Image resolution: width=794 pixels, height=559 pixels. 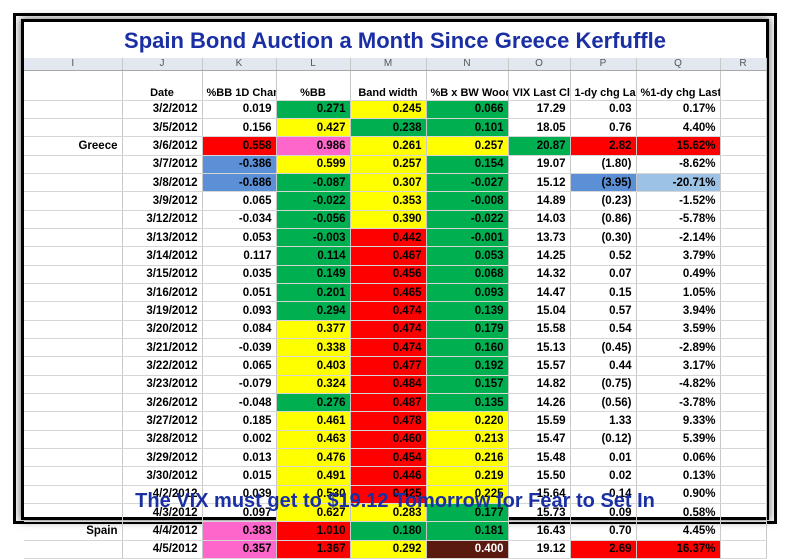 I want to click on cell-pct: 3.94%, so click(x=678, y=311).